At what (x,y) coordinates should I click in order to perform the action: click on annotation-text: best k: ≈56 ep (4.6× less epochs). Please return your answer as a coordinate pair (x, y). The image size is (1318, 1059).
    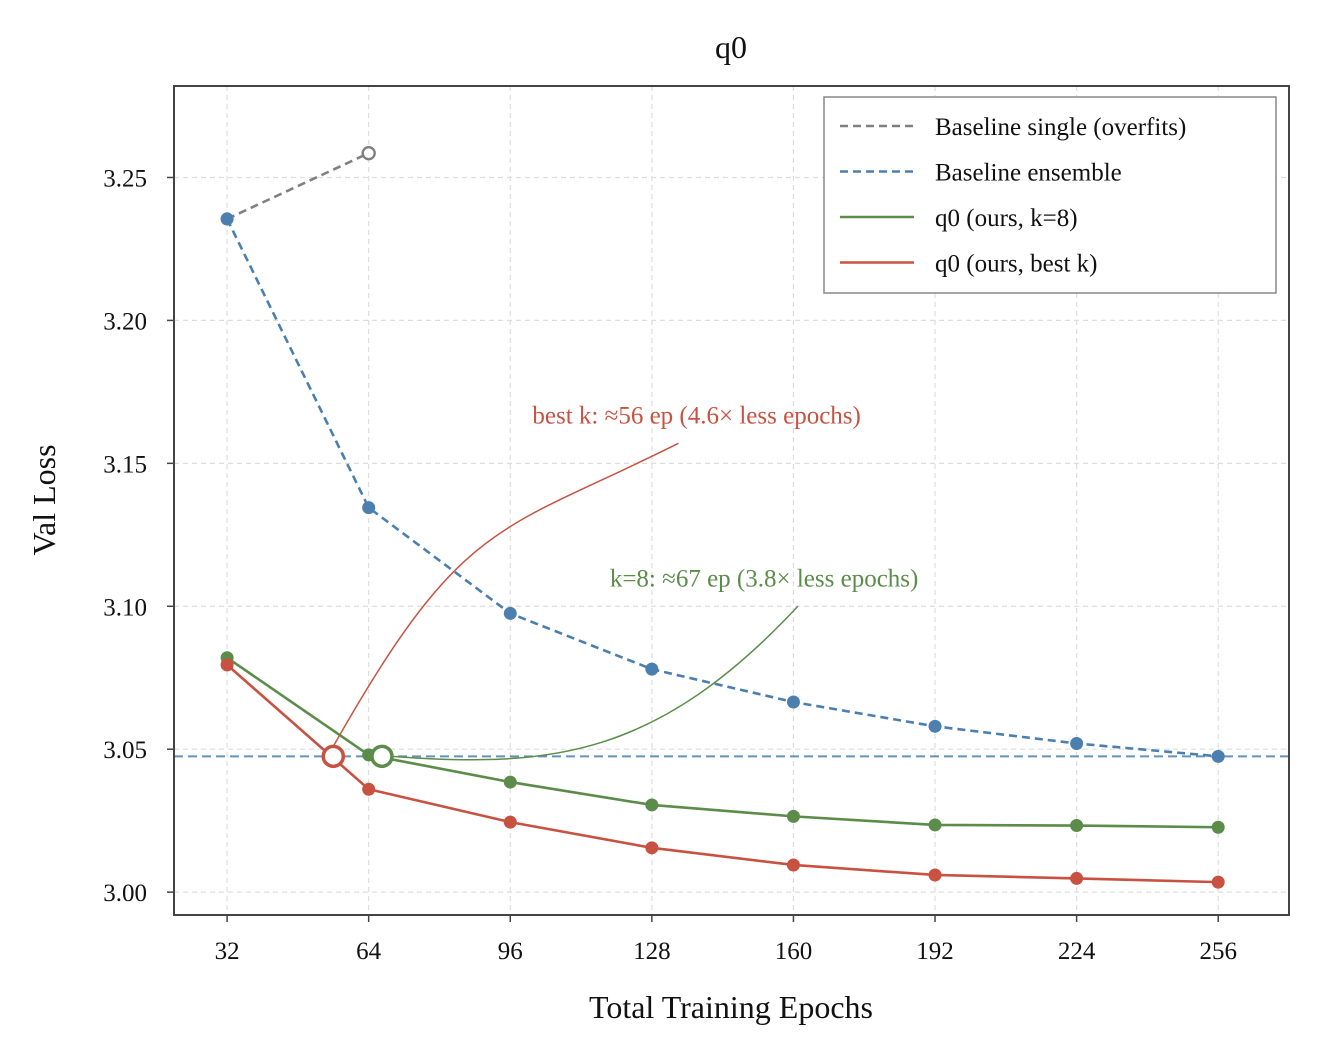
    Looking at the image, I should click on (696, 415).